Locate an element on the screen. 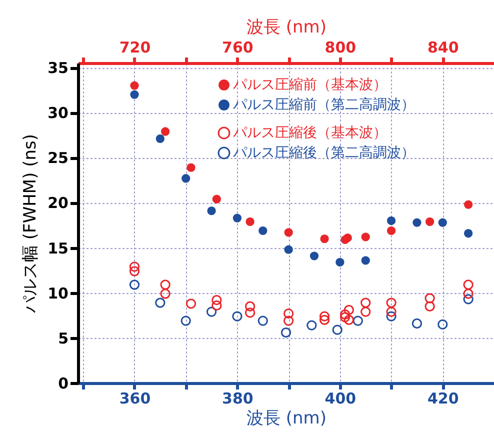 This screenshot has height=443, width=494. legend-label: パルス圧縮前（第二高調波） is located at coordinates (323, 105).